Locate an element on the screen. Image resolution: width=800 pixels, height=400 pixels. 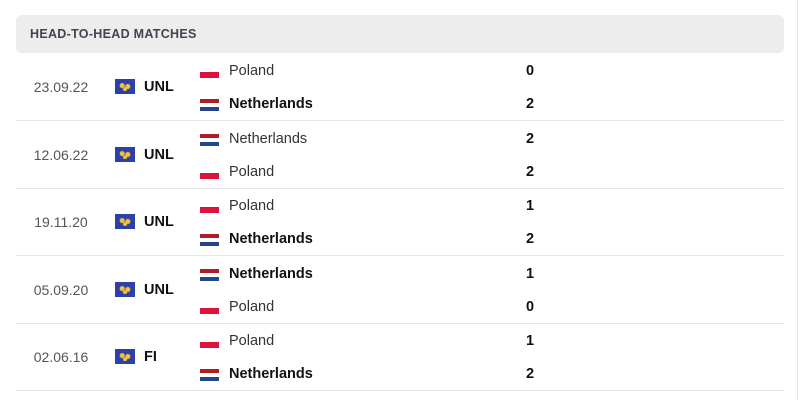
panel-border is located at coordinates (797, 200).